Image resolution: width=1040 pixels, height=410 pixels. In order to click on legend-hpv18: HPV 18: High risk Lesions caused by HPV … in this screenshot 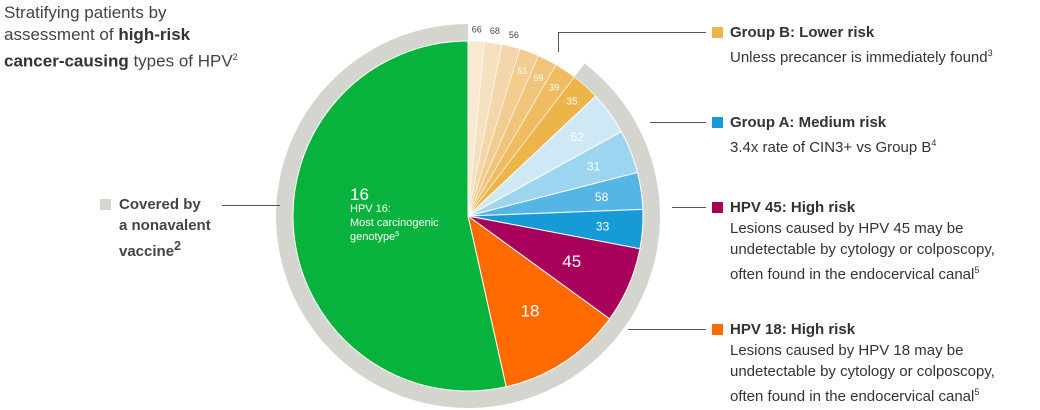, I will do `click(853, 363)`.